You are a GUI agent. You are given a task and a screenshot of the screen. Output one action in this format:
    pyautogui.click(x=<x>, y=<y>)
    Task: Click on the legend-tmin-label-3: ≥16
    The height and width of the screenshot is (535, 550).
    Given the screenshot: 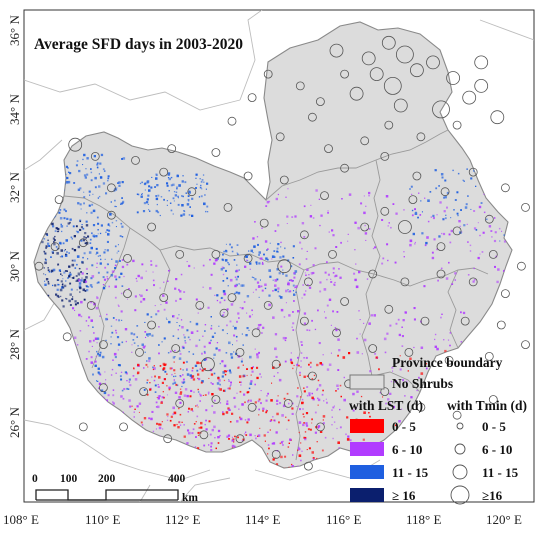 What is the action you would take?
    pyautogui.click(x=492, y=495)
    